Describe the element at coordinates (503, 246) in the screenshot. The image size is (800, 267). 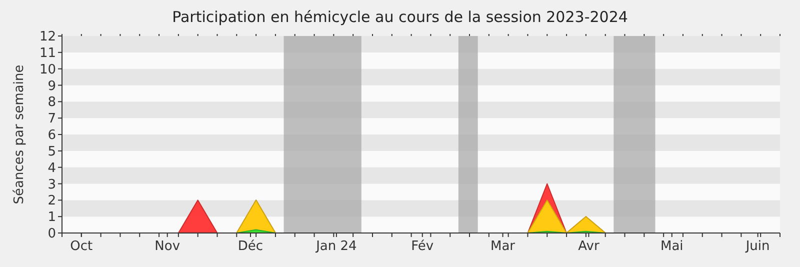
I see `x-tick-label: Mar` at that location.